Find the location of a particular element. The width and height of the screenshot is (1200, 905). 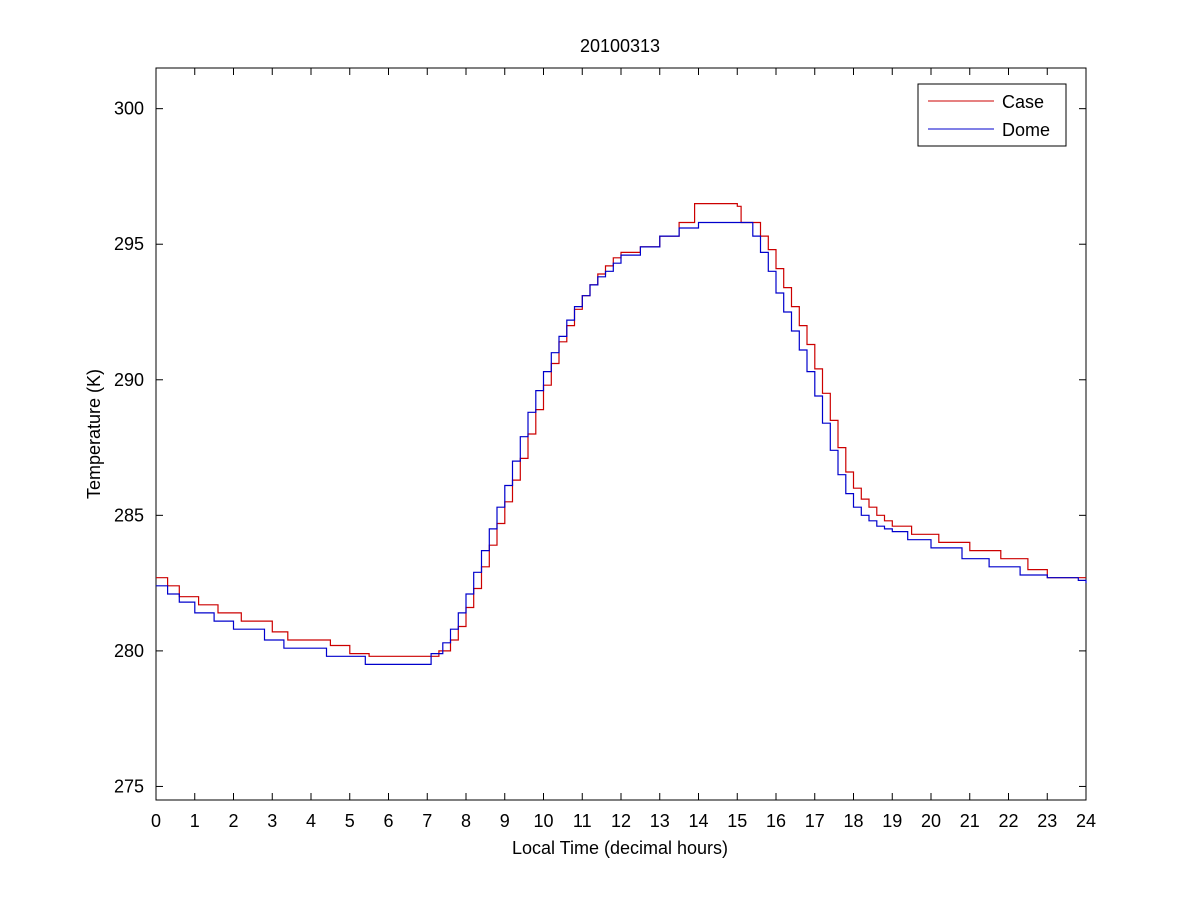

legend-box is located at coordinates (992, 115).